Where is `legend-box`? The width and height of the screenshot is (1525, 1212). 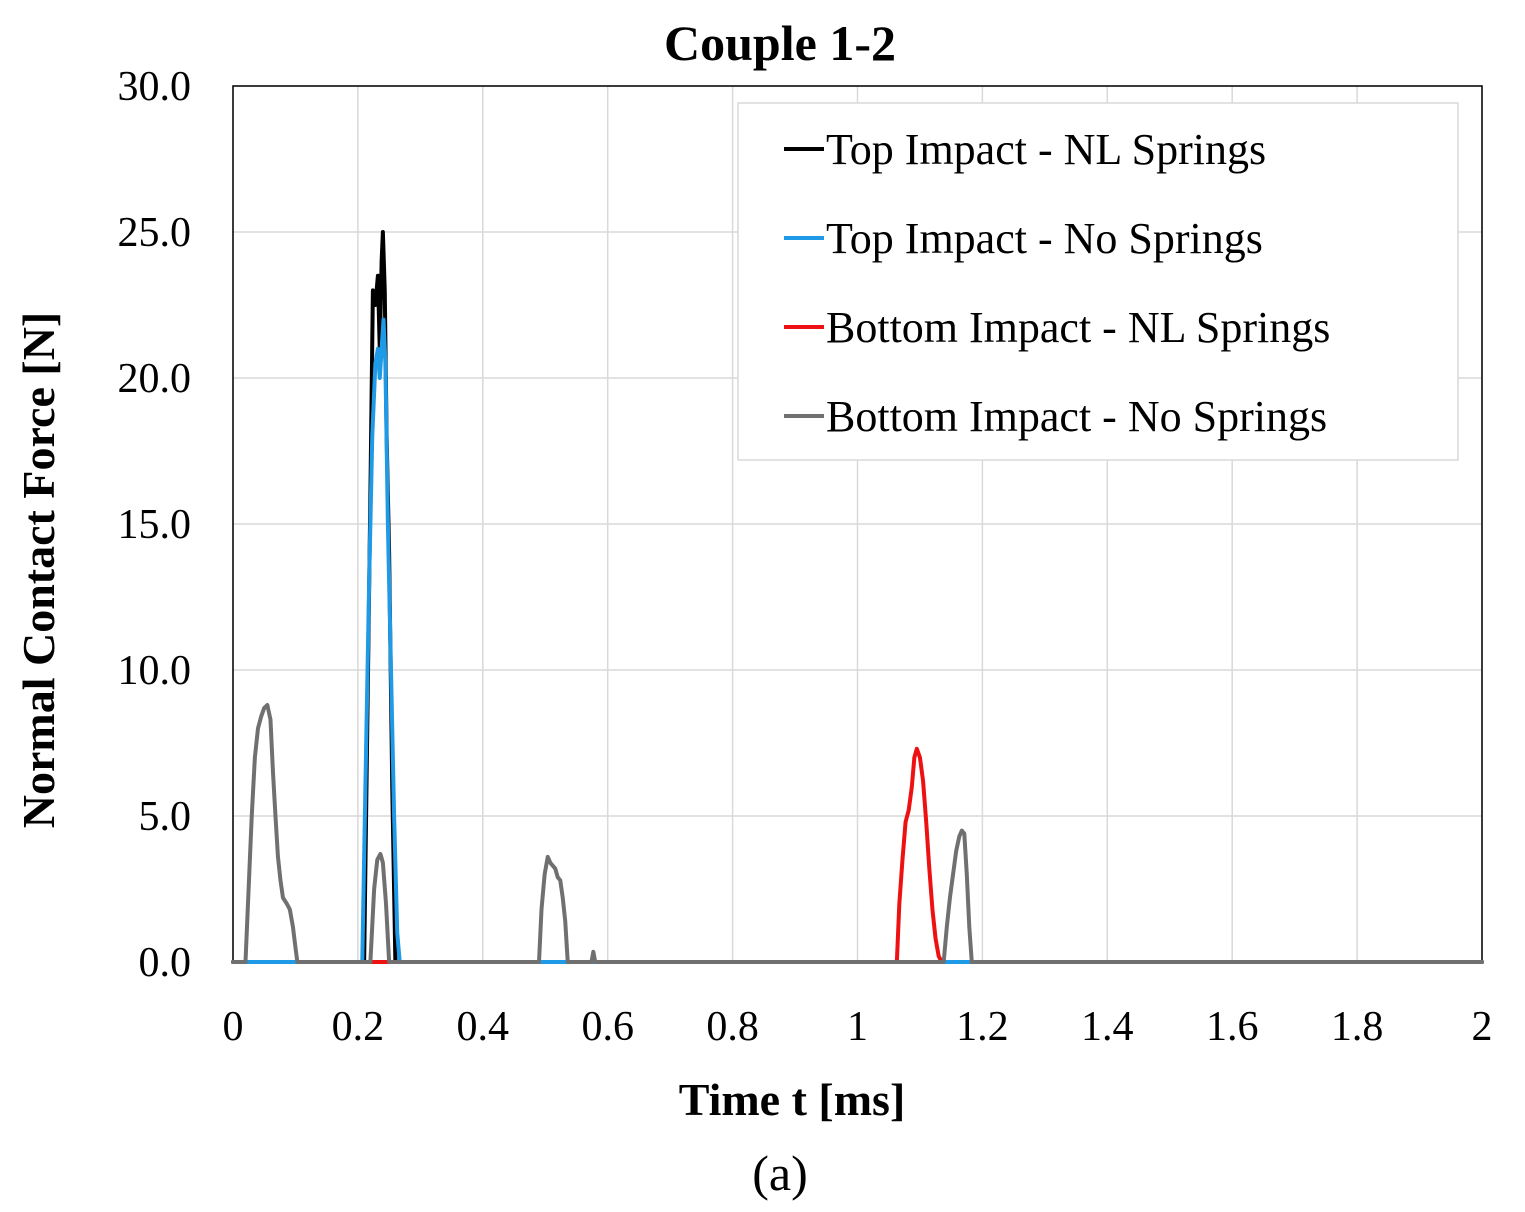 legend-box is located at coordinates (1098, 281).